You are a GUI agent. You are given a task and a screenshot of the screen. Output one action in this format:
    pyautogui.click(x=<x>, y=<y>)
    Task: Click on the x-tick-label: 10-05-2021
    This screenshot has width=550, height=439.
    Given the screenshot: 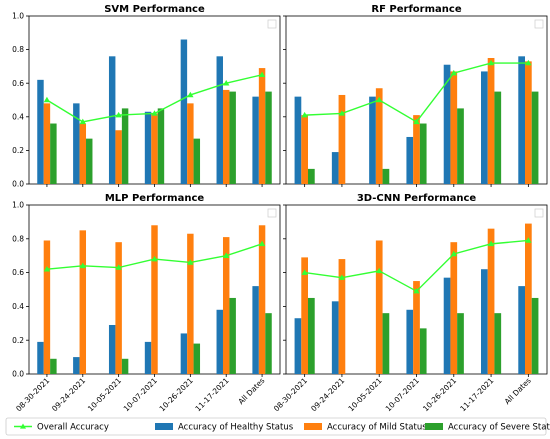 What is the action you would take?
    pyautogui.click(x=104, y=394)
    